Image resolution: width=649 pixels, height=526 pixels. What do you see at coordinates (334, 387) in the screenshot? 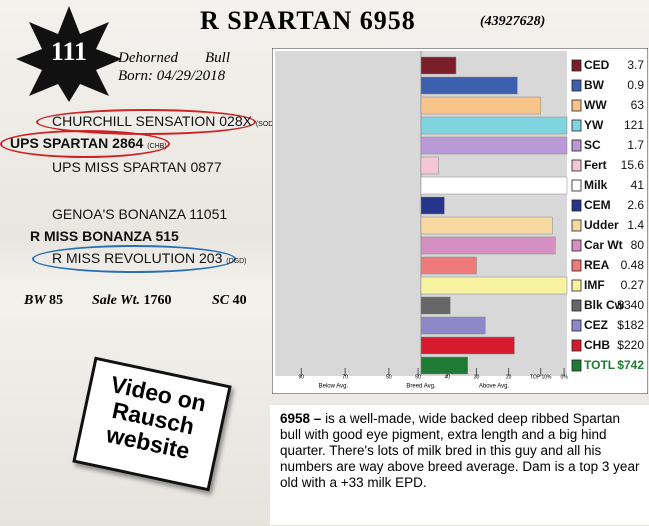
I see `axis-note: Below Avg.` at bounding box center [334, 387].